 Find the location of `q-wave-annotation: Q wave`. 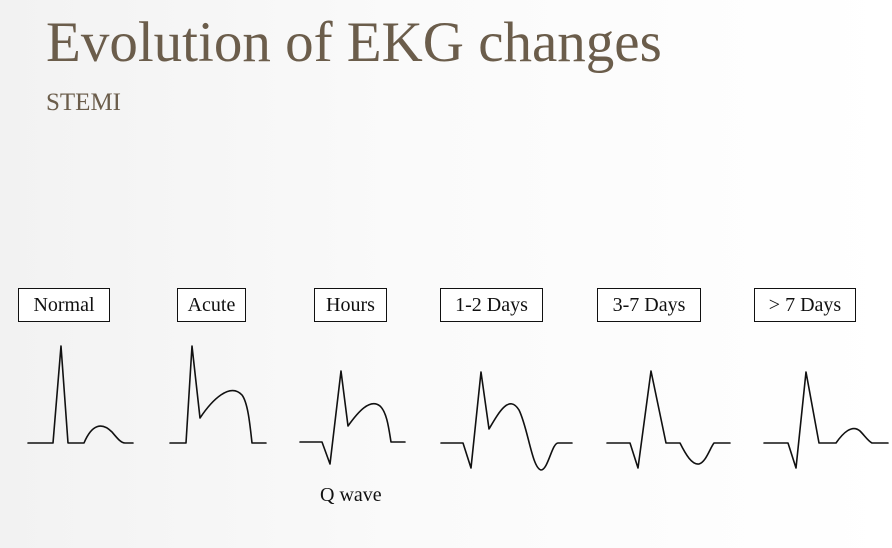

q-wave-annotation: Q wave is located at coordinates (351, 495).